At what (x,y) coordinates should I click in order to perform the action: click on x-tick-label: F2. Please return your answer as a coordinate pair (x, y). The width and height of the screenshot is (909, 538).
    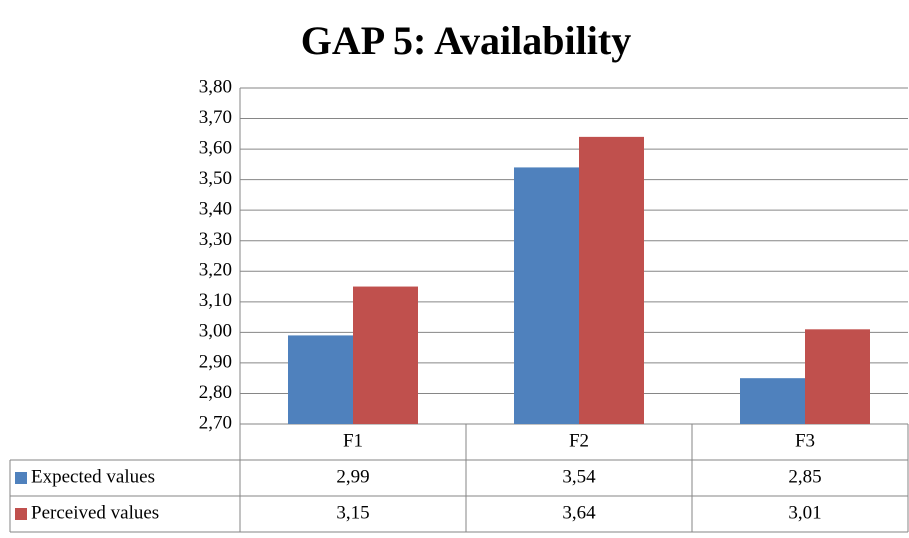
    Looking at the image, I should click on (579, 440).